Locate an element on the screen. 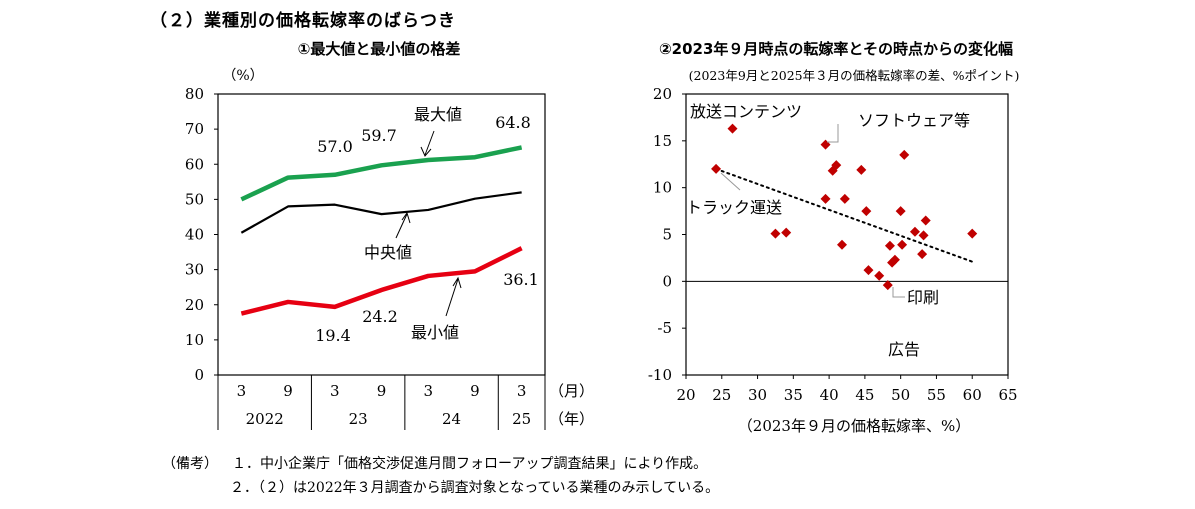 This screenshot has width=1195, height=509. chart2-y-tick-label: -5 is located at coordinates (664, 328).